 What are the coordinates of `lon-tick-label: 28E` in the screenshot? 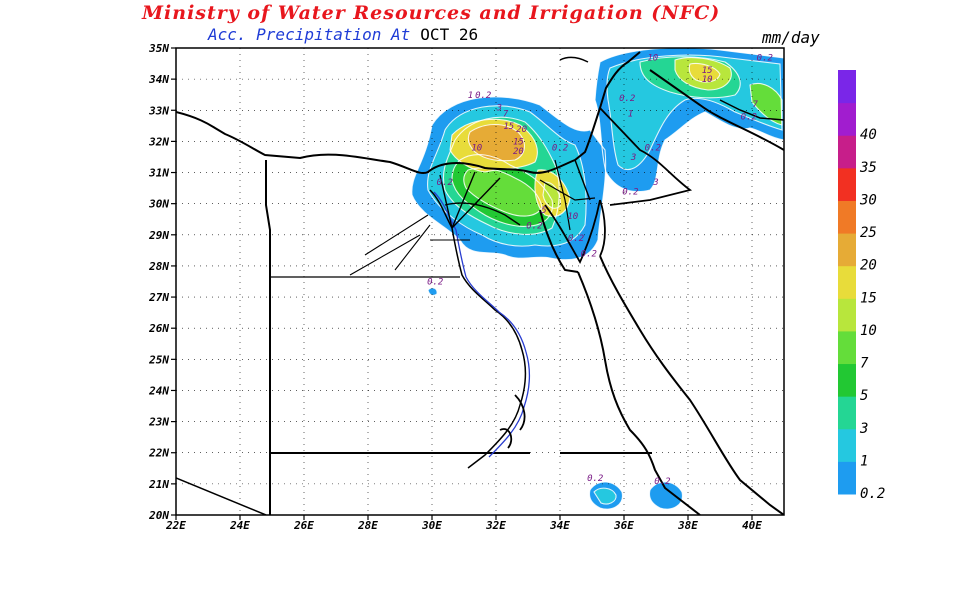 It's located at (367, 525).